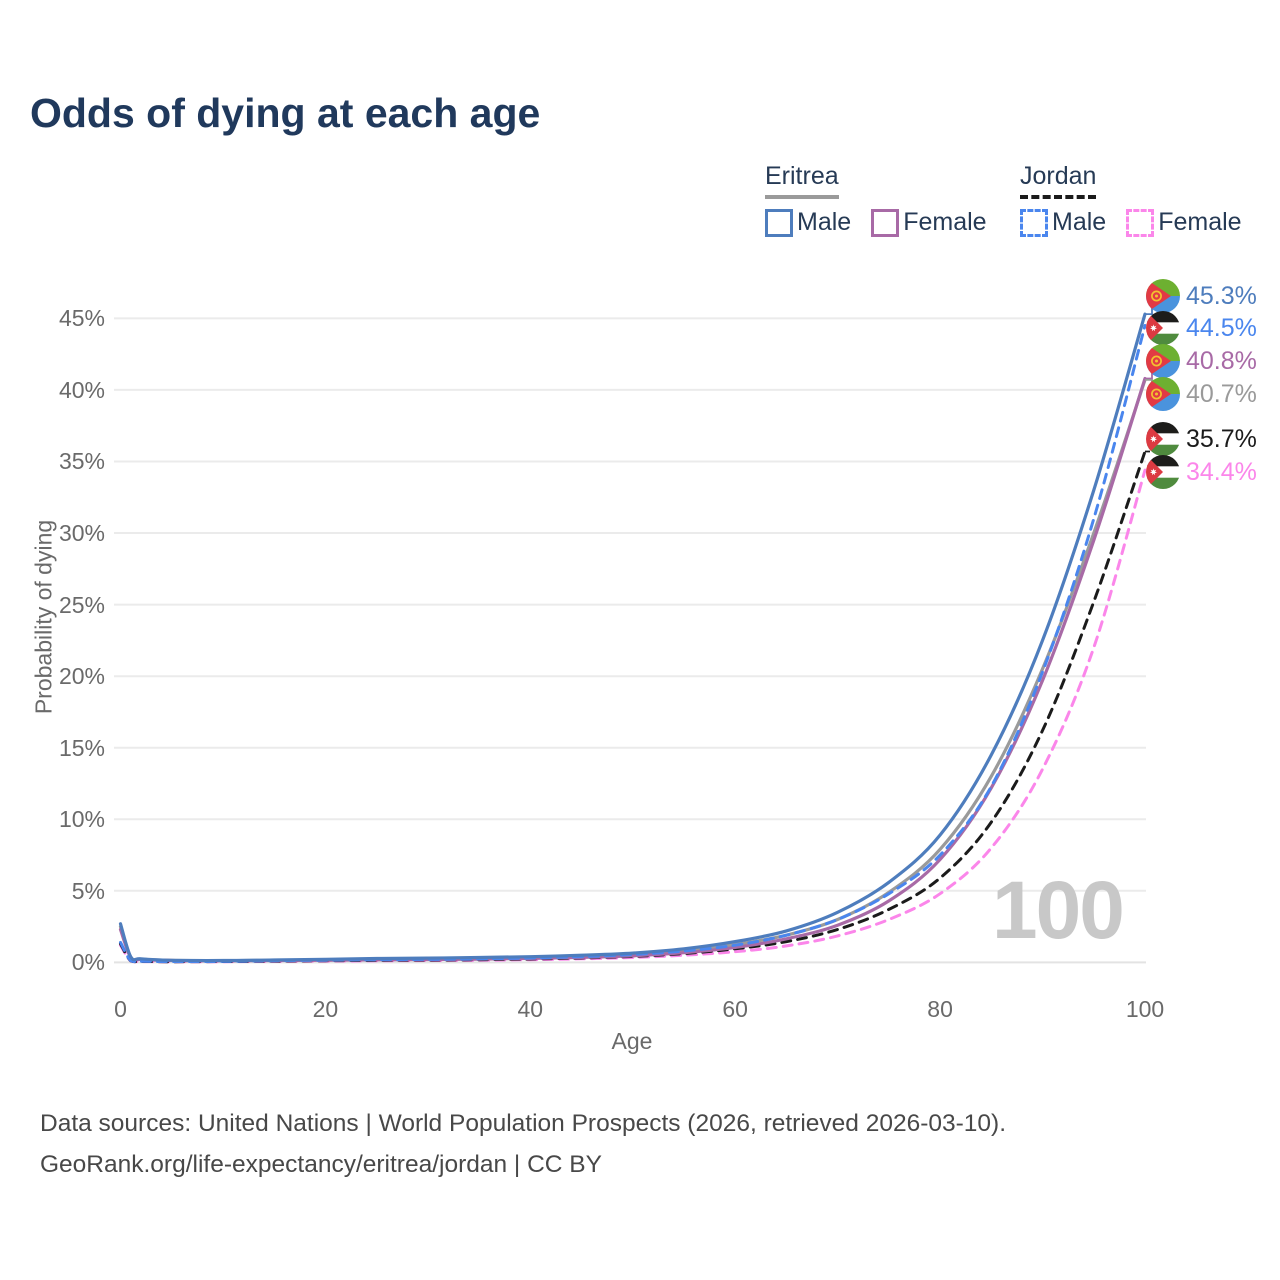  Describe the element at coordinates (1221, 472) in the screenshot. I see `end-value-label: 34.4%` at that location.